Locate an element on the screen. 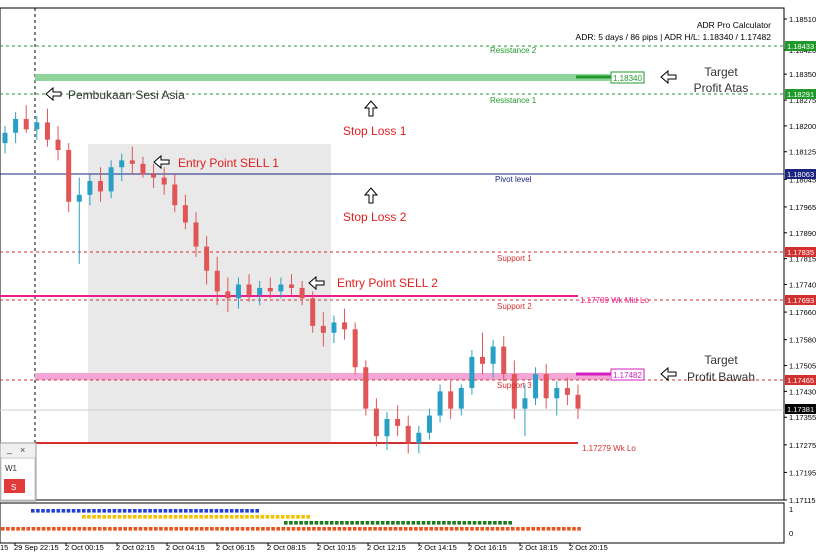 This screenshot has width=816, height=555. support1-label: Support 1 is located at coordinates (514, 258).